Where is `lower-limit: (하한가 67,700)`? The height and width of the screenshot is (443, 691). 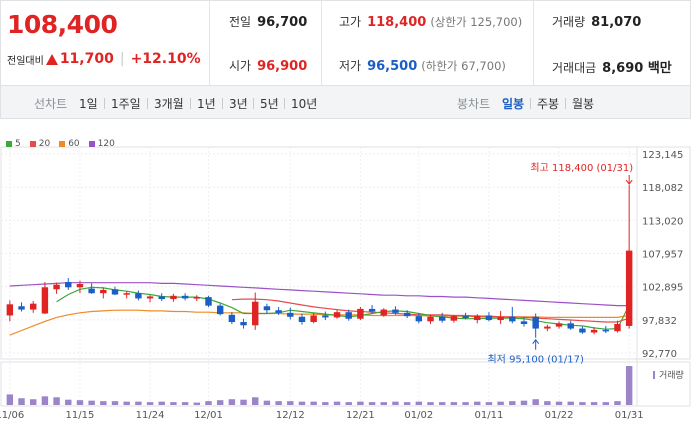
lower-limit: (하한가 67,700) is located at coordinates (463, 66).